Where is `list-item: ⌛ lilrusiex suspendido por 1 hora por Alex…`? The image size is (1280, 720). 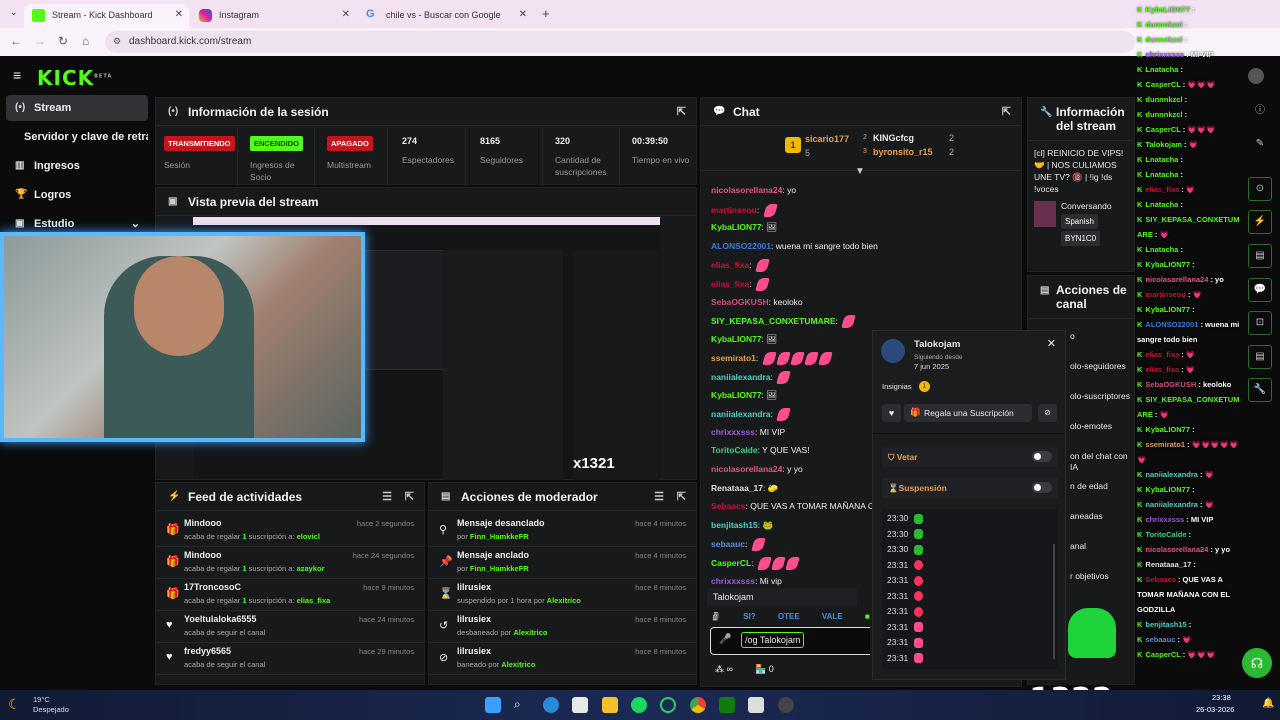 list-item: ⌛ lilrusiex suspendido por 1 hora por Alex… is located at coordinates (562, 595).